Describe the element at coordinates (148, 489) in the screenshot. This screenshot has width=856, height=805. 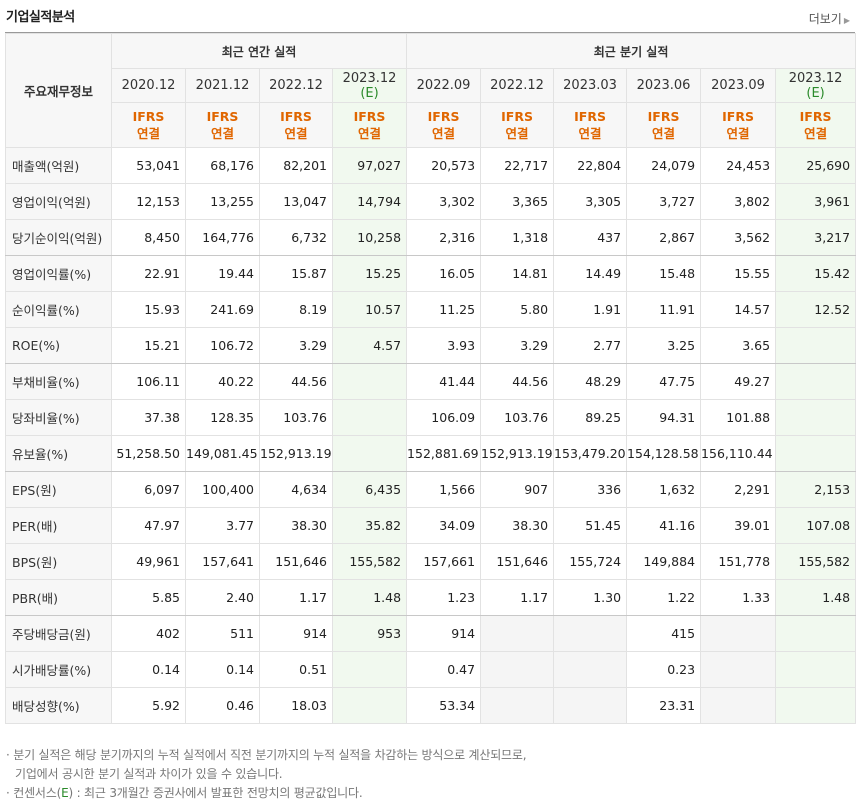
I see `value-cell: 6,097` at that location.